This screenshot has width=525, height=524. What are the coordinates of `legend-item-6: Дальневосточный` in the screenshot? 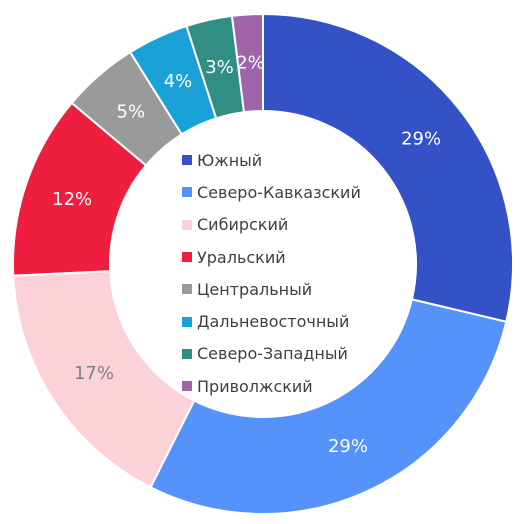 It's located at (271, 321).